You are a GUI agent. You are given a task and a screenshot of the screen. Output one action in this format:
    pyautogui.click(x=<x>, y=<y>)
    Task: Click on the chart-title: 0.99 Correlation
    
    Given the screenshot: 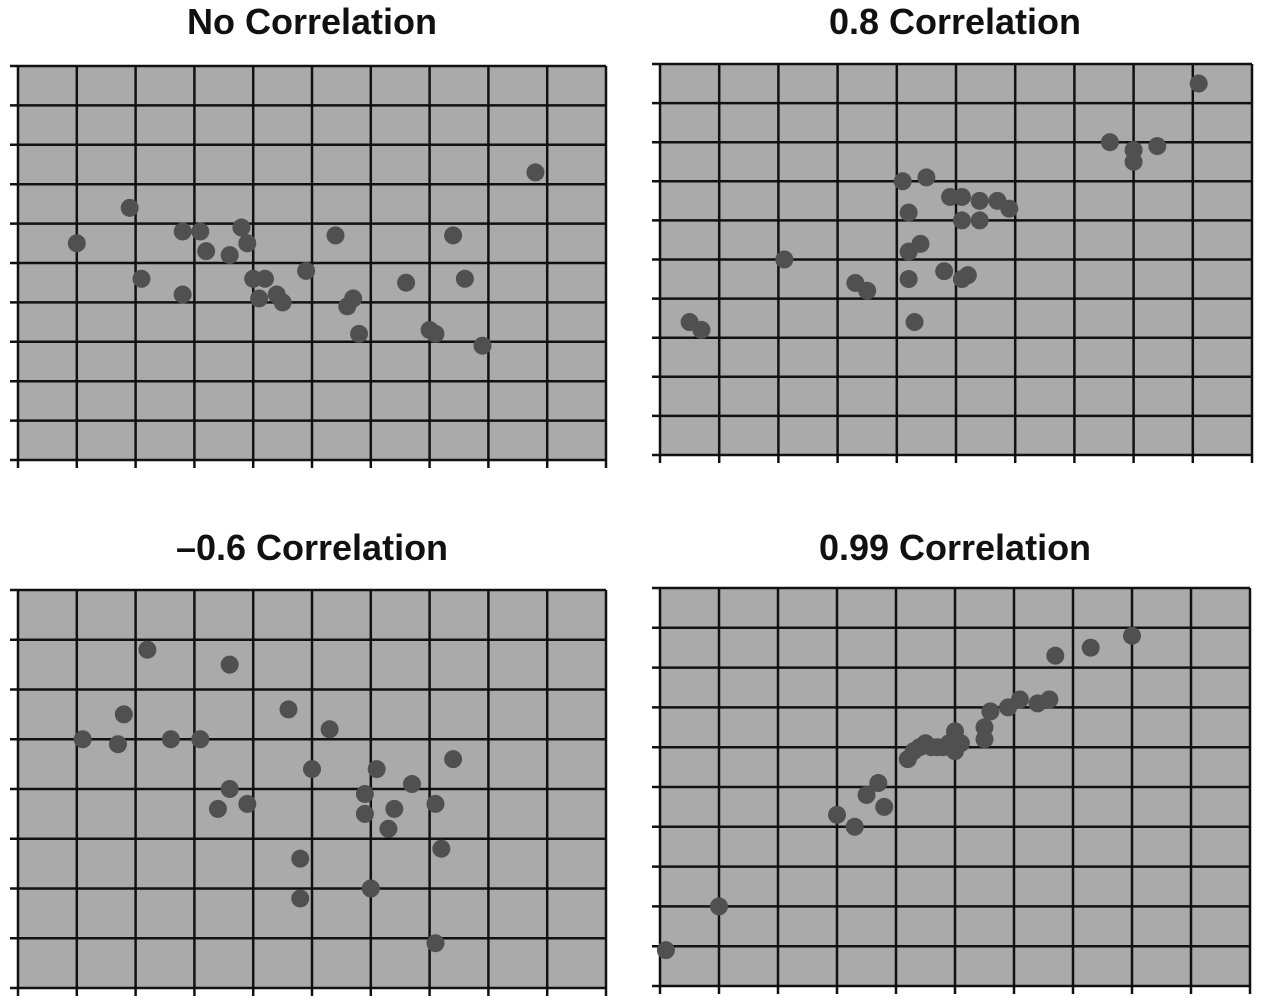 What is the action you would take?
    pyautogui.click(x=955, y=547)
    